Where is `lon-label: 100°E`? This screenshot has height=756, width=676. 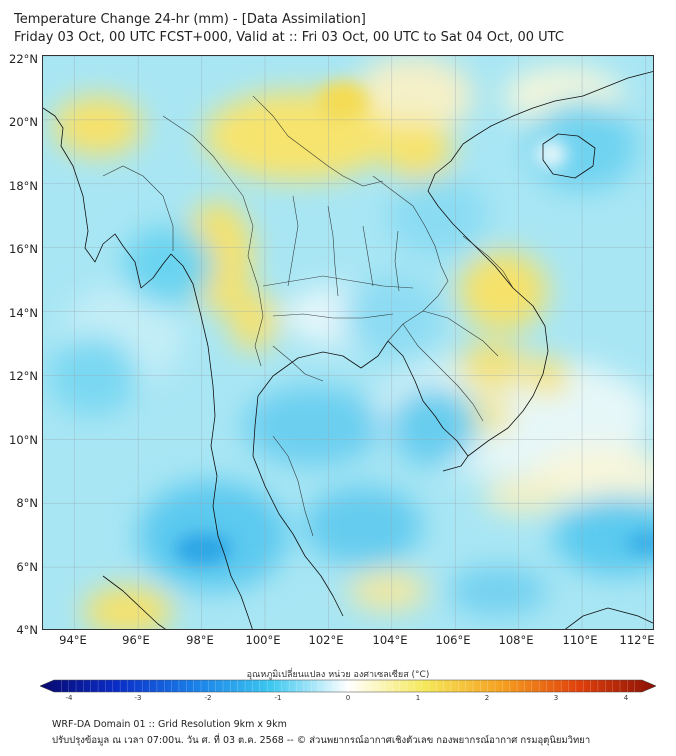
lon-label: 100°E is located at coordinates (263, 640).